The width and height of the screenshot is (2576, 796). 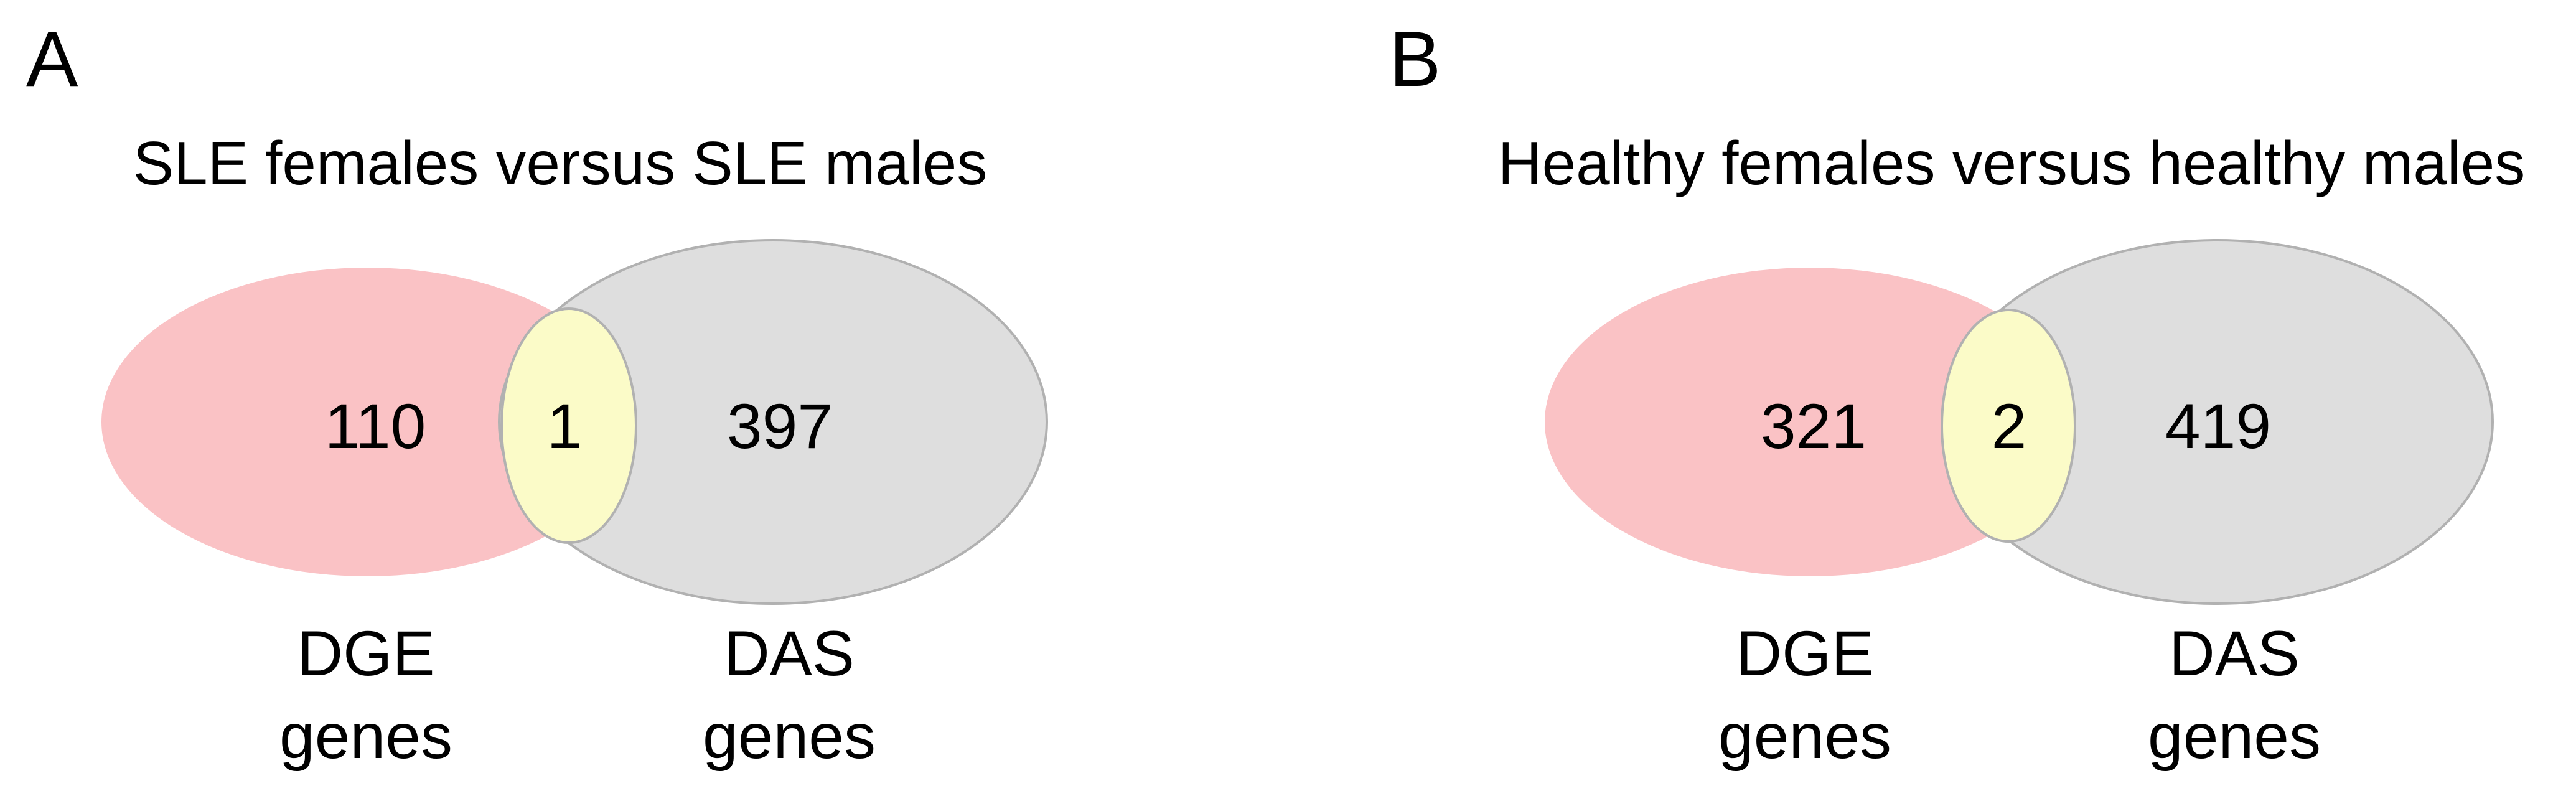 I want to click on panel-b-dge-label-line2: genes, so click(x=1804, y=736).